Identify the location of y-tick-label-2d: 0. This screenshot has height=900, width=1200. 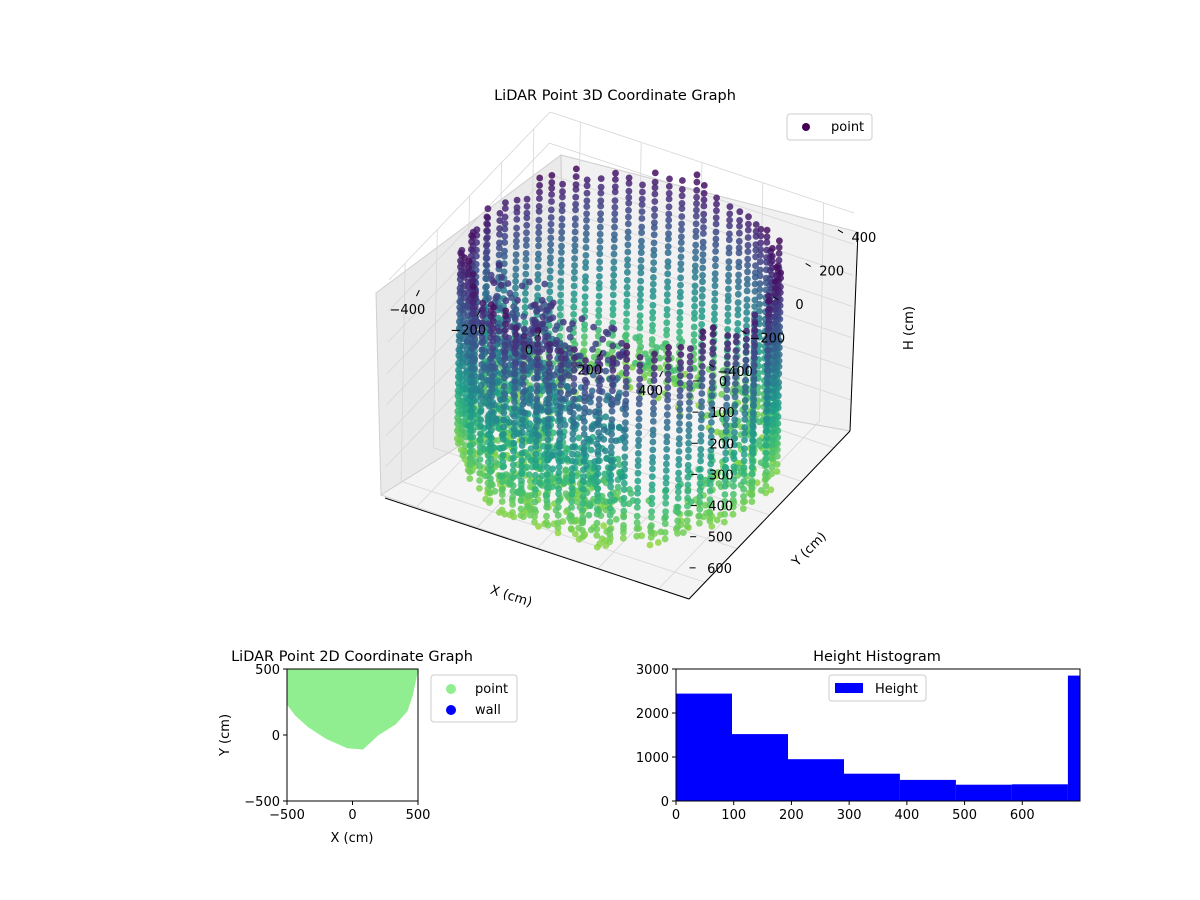
(276, 736).